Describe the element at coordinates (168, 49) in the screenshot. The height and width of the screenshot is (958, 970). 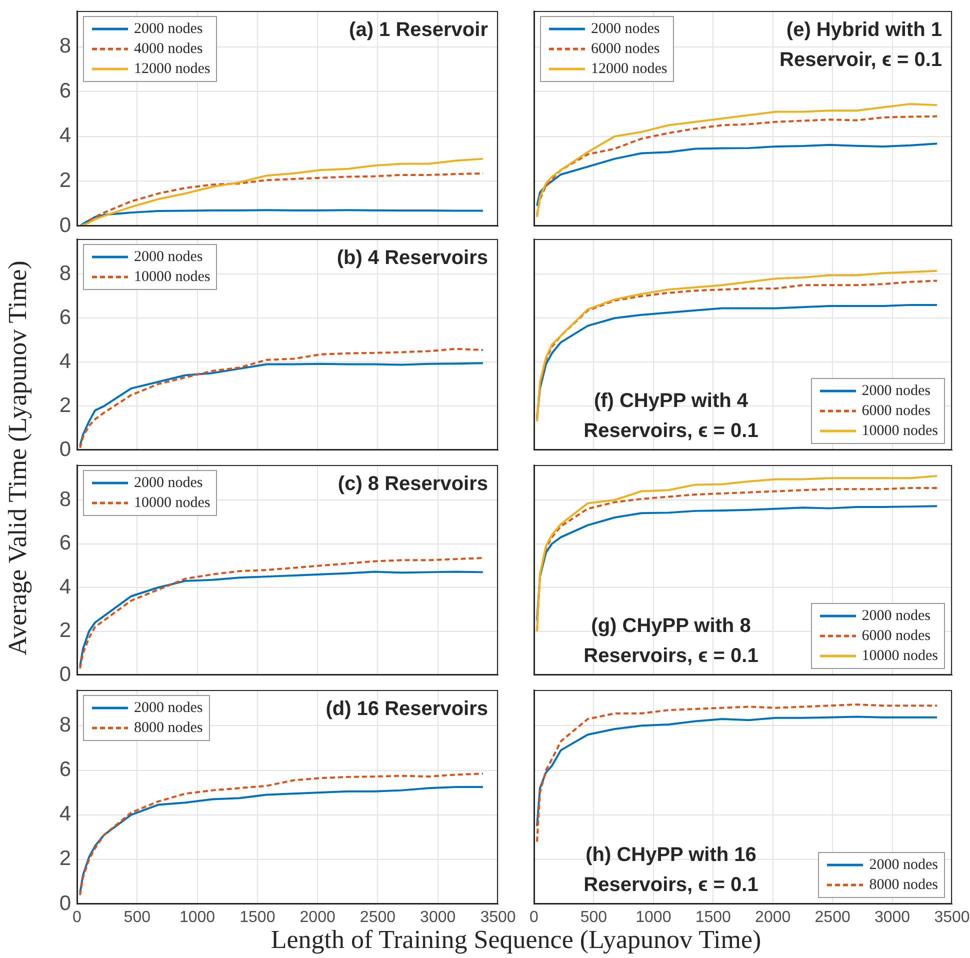
I see `legend-label: 4000 nodes` at that location.